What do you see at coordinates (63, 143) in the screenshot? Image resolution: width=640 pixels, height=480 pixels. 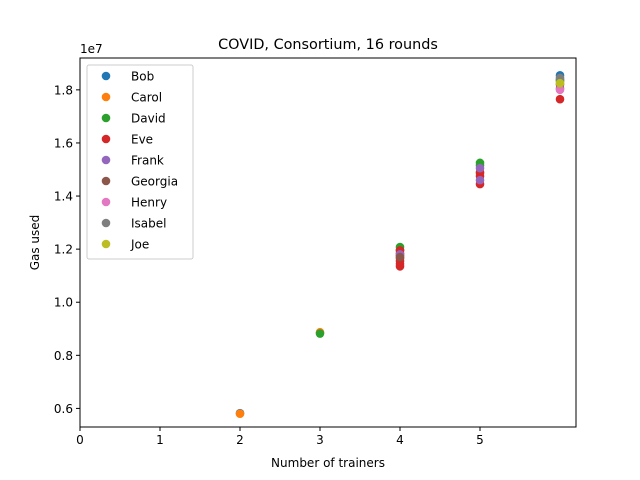 I see `y-tick-label: 1.6` at bounding box center [63, 143].